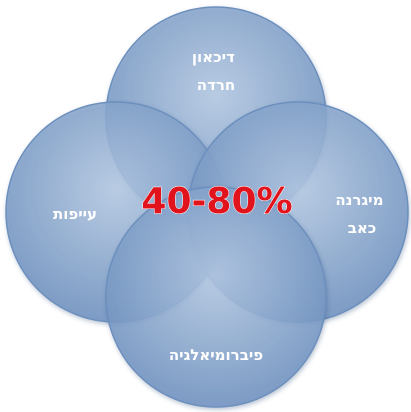 This screenshot has width=411, height=412. Describe the element at coordinates (213, 57) in the screenshot. I see `label-top-line-1: דיכאון` at that location.